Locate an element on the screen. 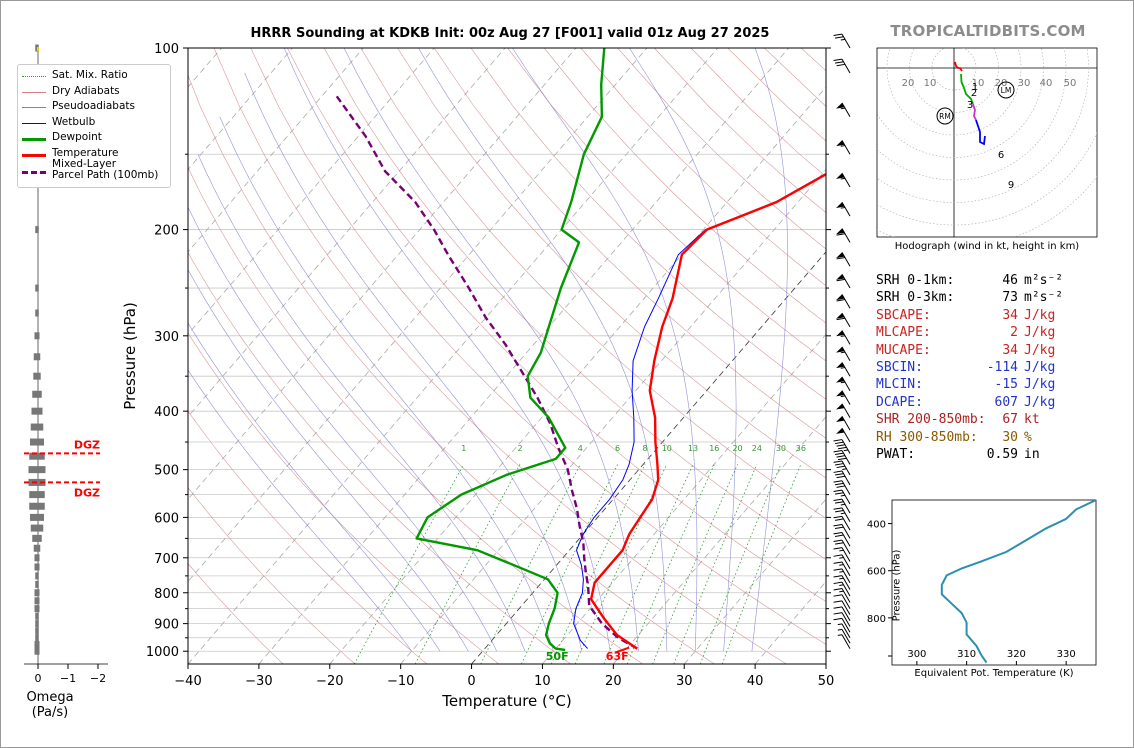  lm-marker is located at coordinates (1006, 90).